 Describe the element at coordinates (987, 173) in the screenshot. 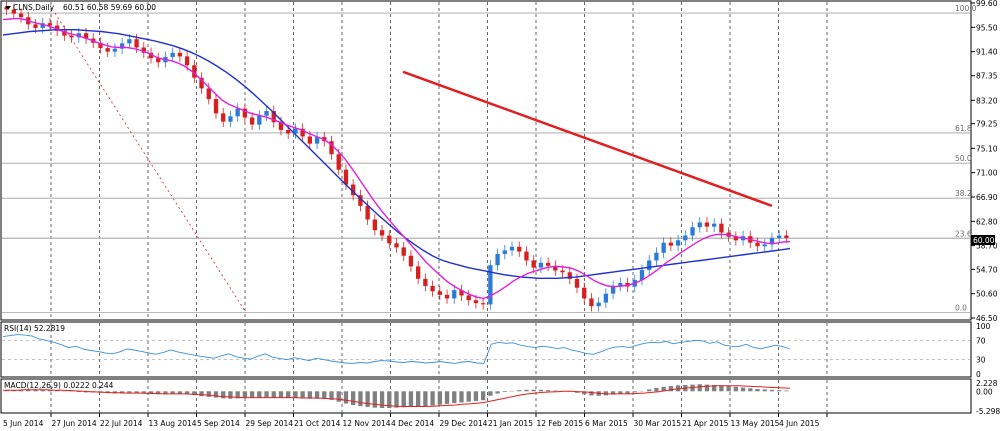

I see `price-tick-label: 71.00` at that location.